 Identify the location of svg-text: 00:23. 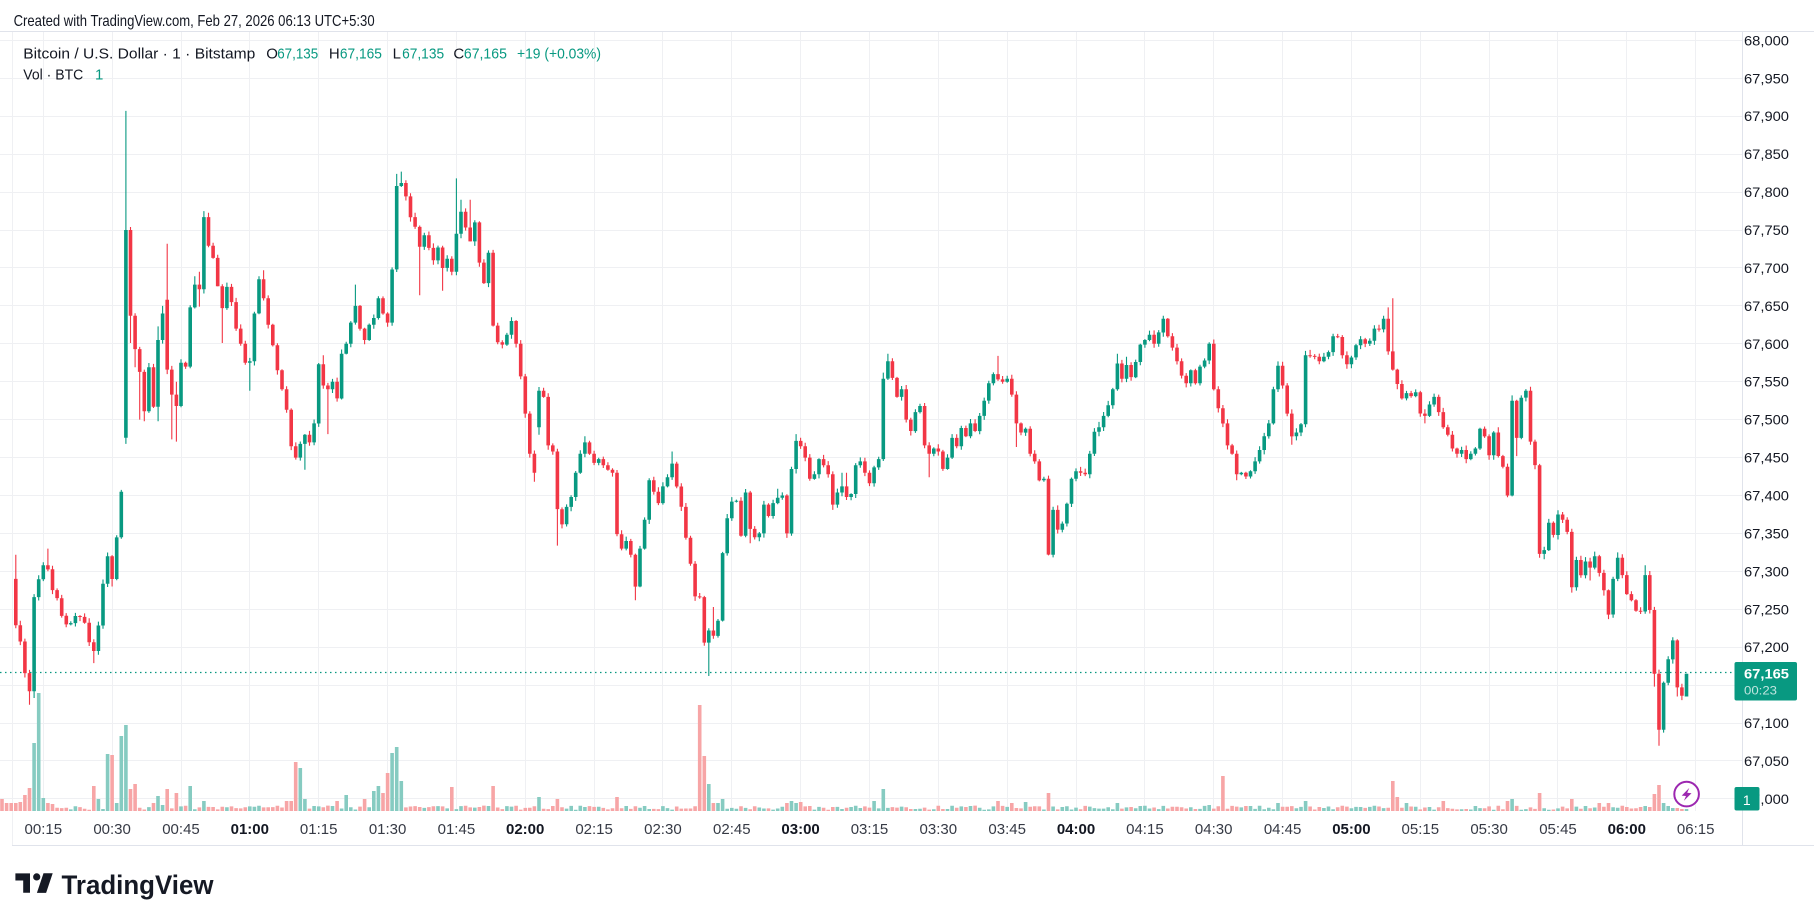
(1760, 691).